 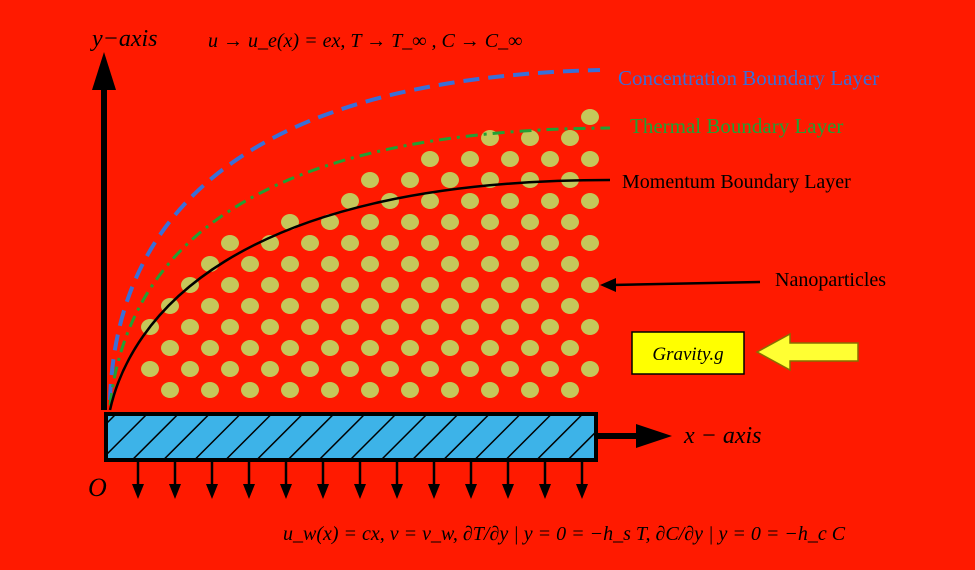 I want to click on plate-hatching, so click(x=351, y=437).